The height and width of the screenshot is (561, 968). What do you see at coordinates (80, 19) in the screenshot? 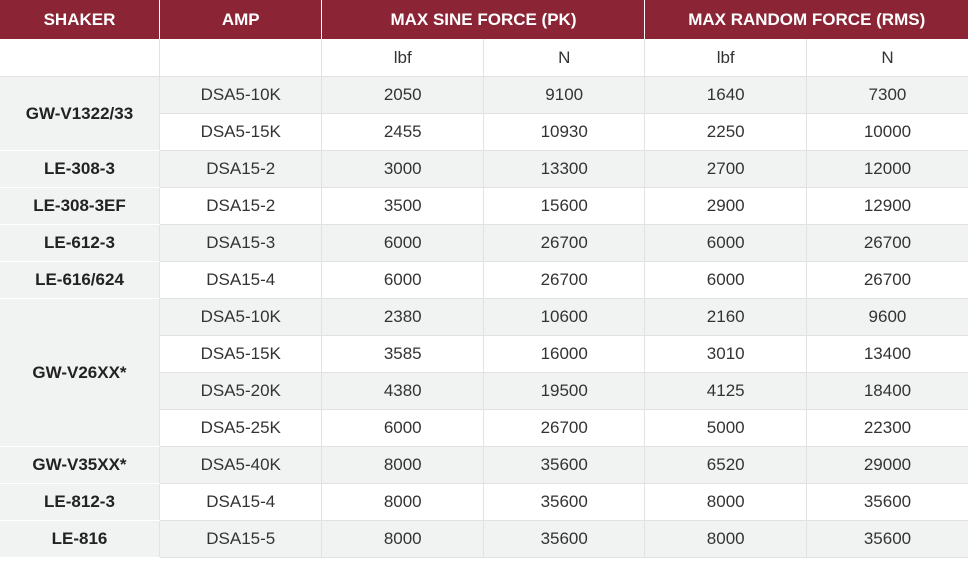
I see `header-shaker: SHAKER` at bounding box center [80, 19].